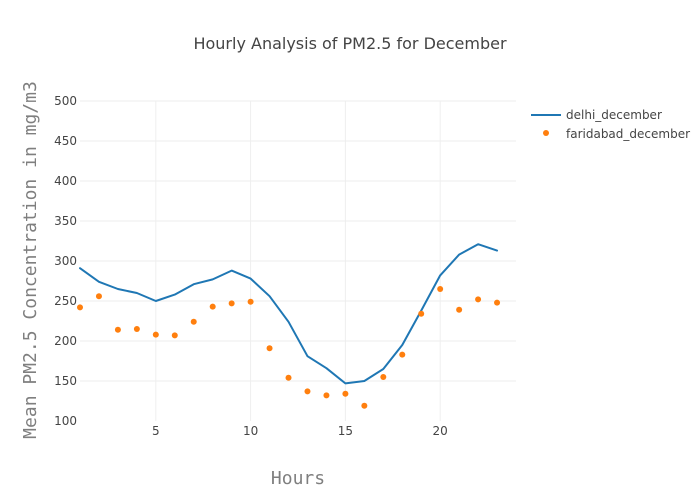  I want to click on chart-title: Hourly Analysis of PM2.5 for December, so click(350, 43).